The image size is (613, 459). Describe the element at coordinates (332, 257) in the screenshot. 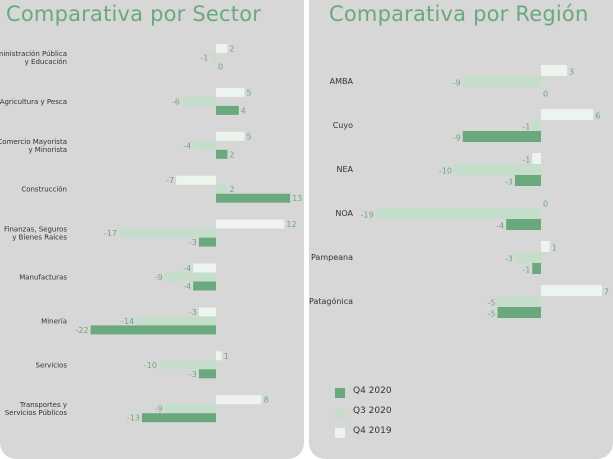

I see `category-label-pampeana: Pampeana` at that location.